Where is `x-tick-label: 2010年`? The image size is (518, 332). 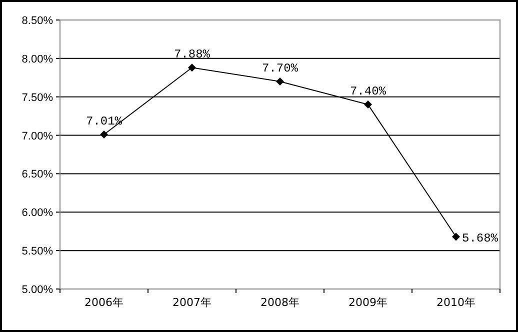
x-tick-label: 2010年 is located at coordinates (456, 302).